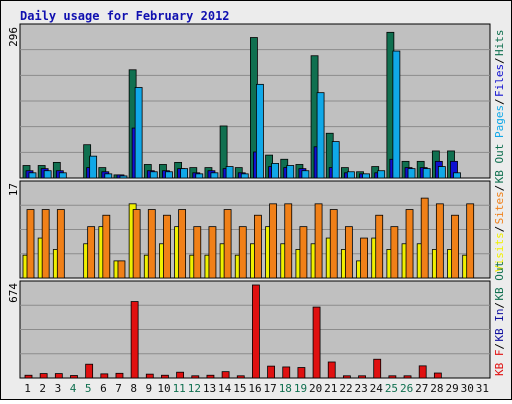 The height and width of the screenshot is (404, 512). What do you see at coordinates (209, 388) in the screenshot?
I see `x-tick-label: 13` at bounding box center [209, 388].